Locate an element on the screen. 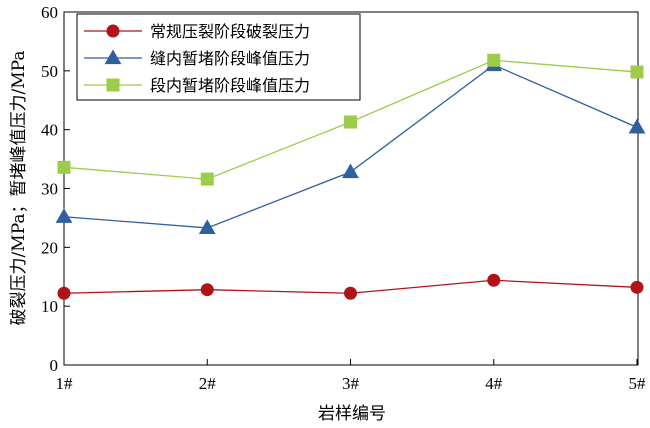 The image size is (650, 428). y-tick-label: 30 is located at coordinates (49, 189).